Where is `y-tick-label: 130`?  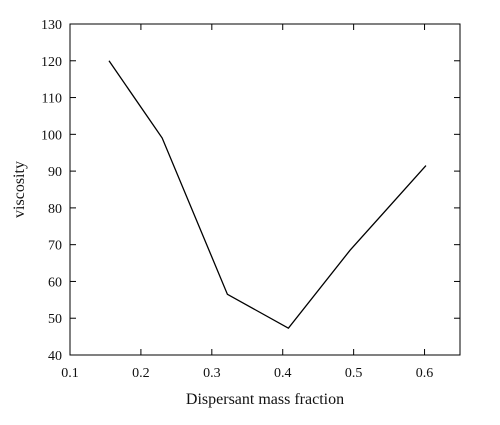
y-tick-label: 130 is located at coordinates (51, 25).